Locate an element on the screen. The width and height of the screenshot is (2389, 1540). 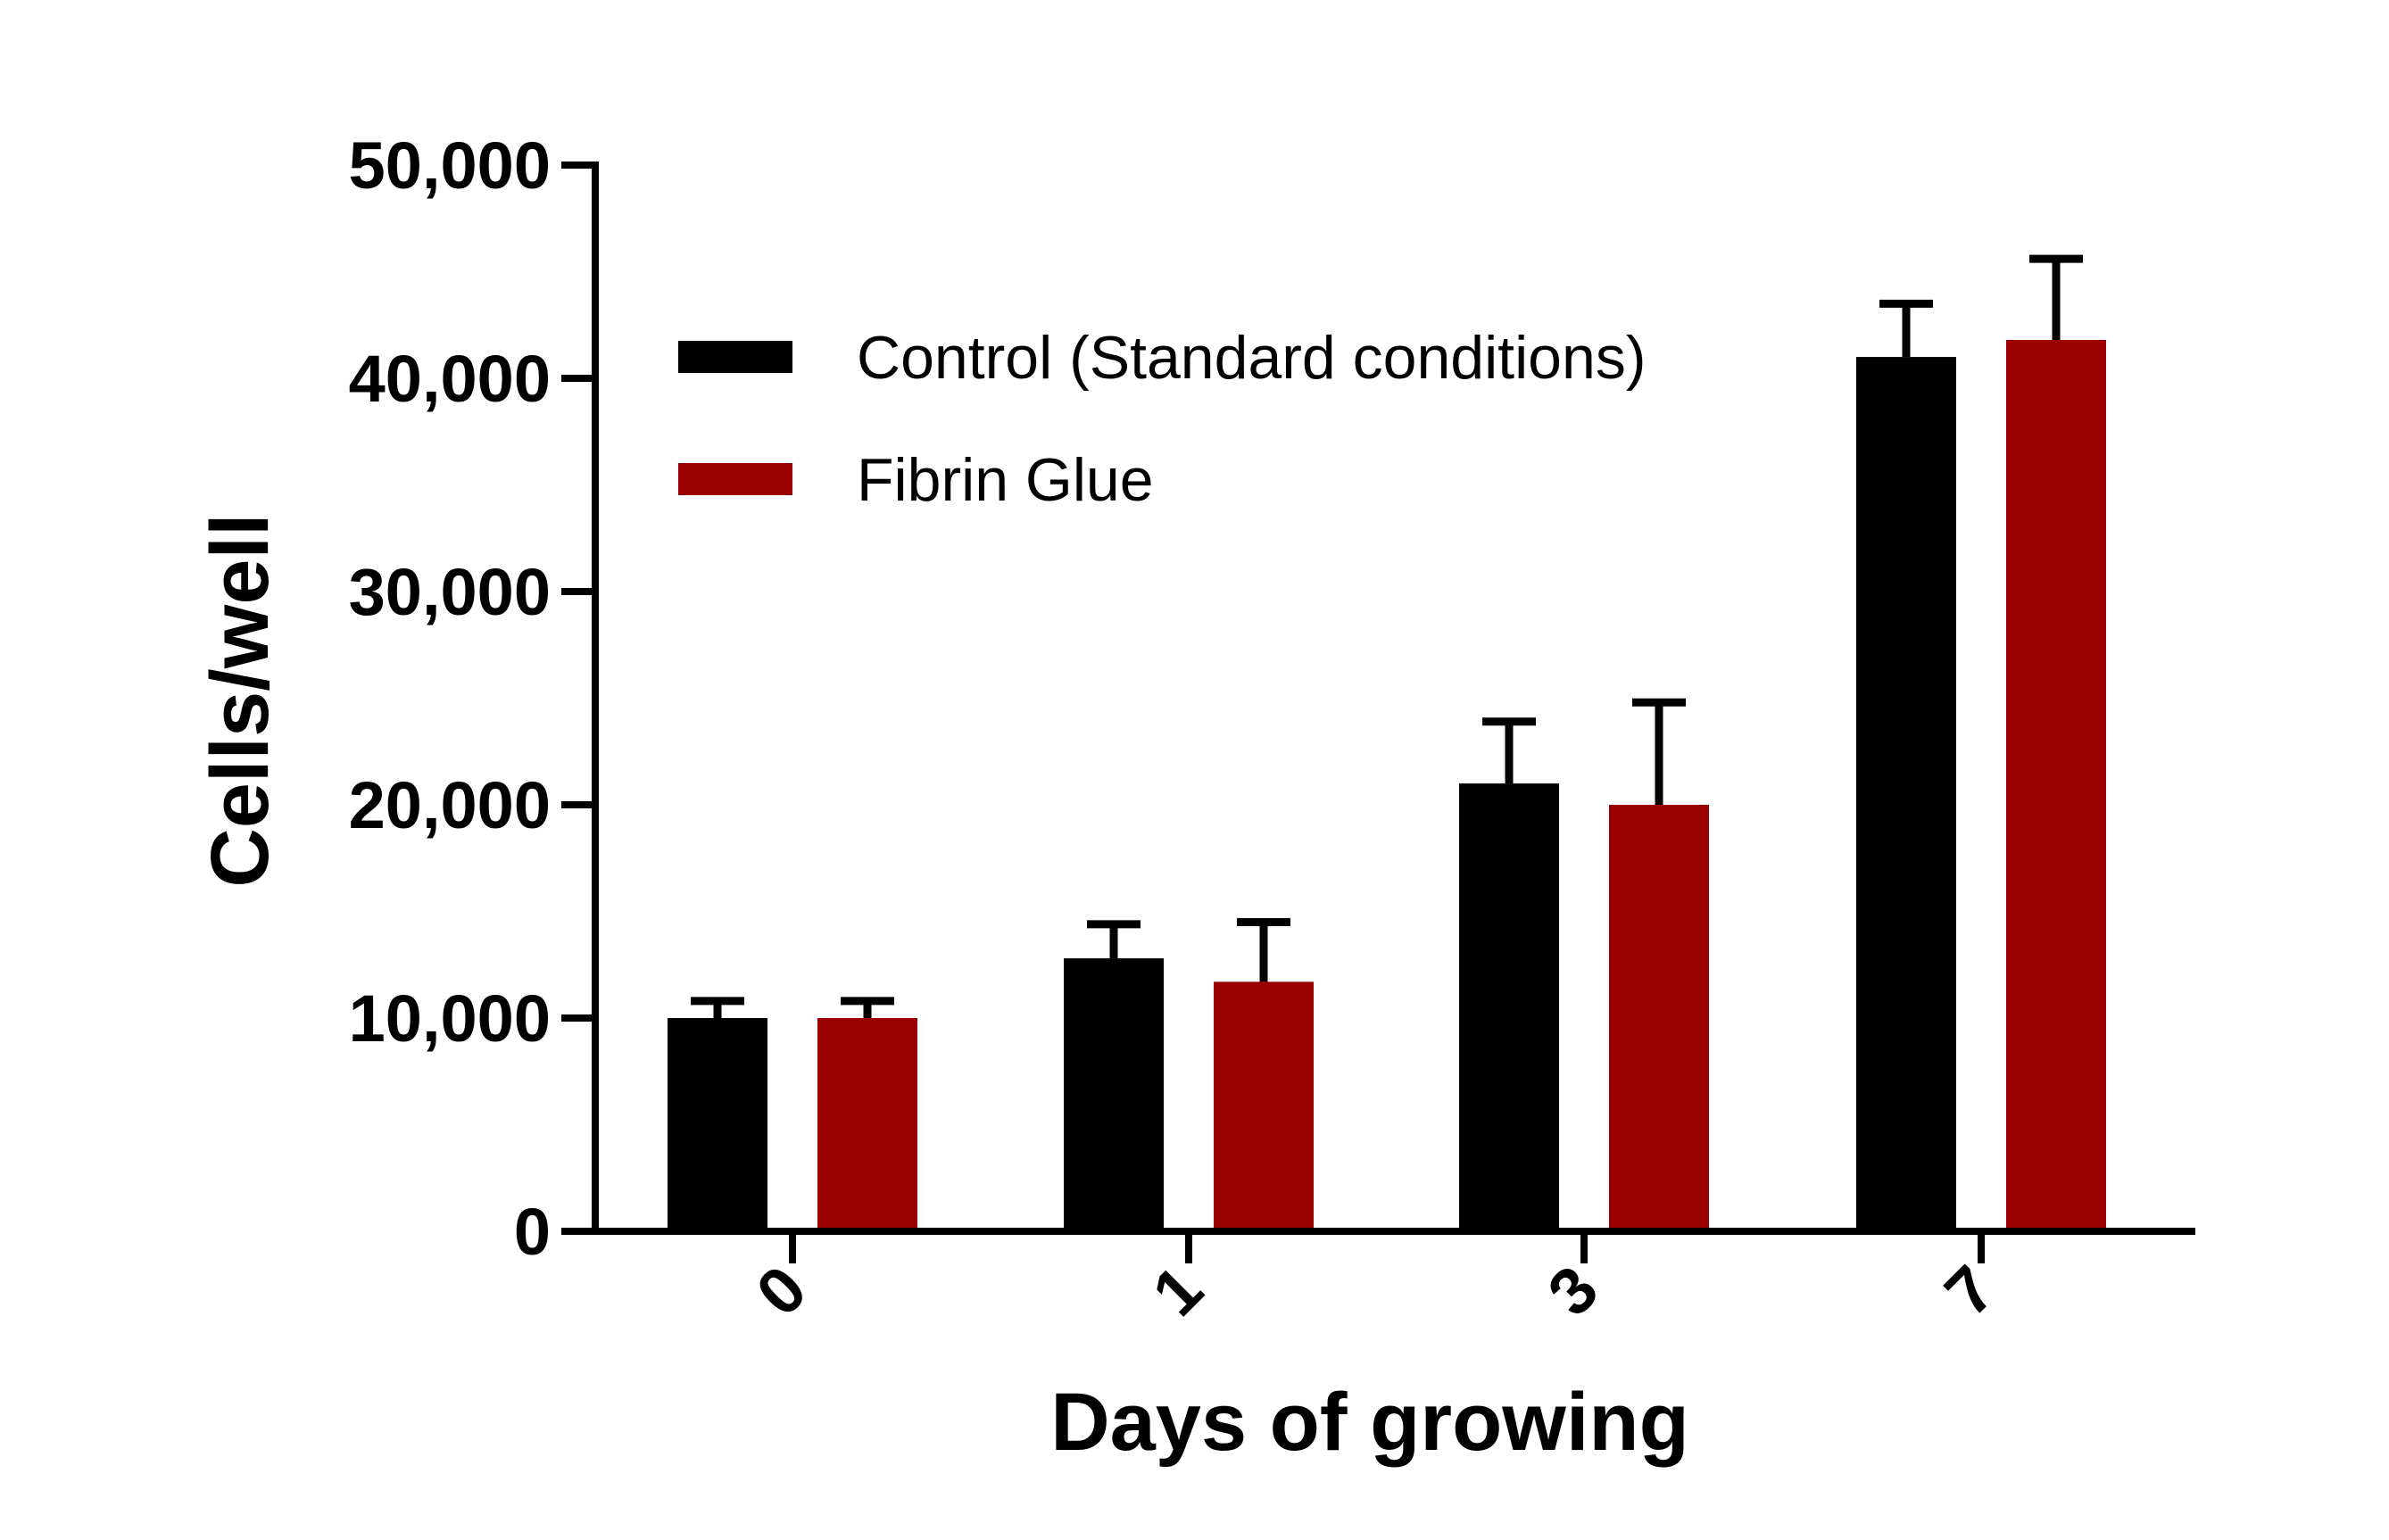
legend-item: Control (Standard conditions) is located at coordinates (1162, 358).